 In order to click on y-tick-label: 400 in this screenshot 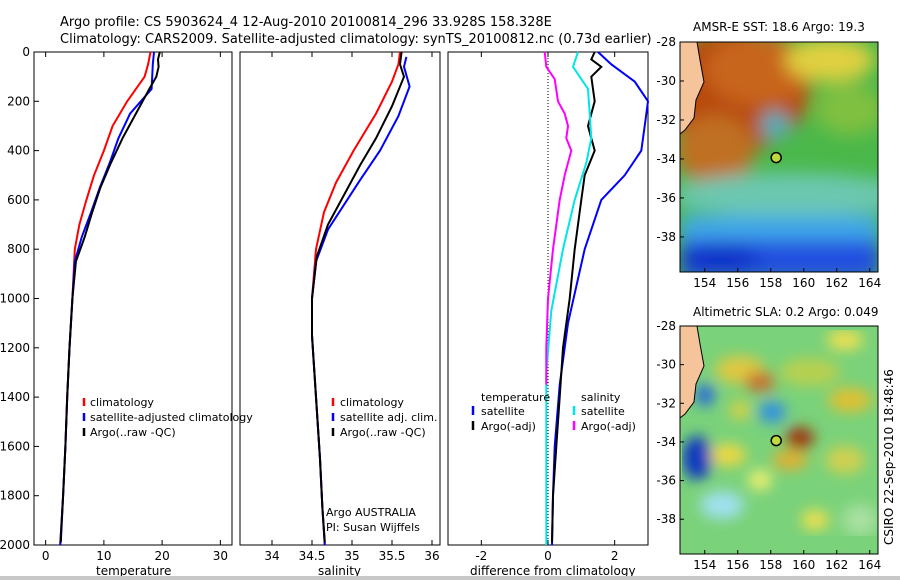, I will do `click(18, 151)`.